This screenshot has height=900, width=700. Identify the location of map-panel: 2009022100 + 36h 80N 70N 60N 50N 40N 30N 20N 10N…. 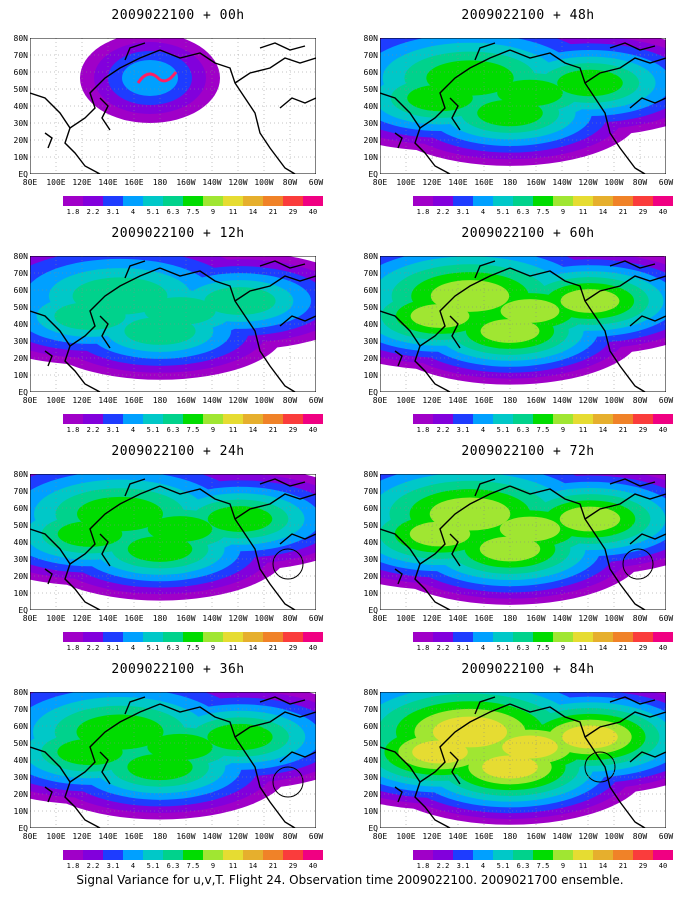
(178, 764).